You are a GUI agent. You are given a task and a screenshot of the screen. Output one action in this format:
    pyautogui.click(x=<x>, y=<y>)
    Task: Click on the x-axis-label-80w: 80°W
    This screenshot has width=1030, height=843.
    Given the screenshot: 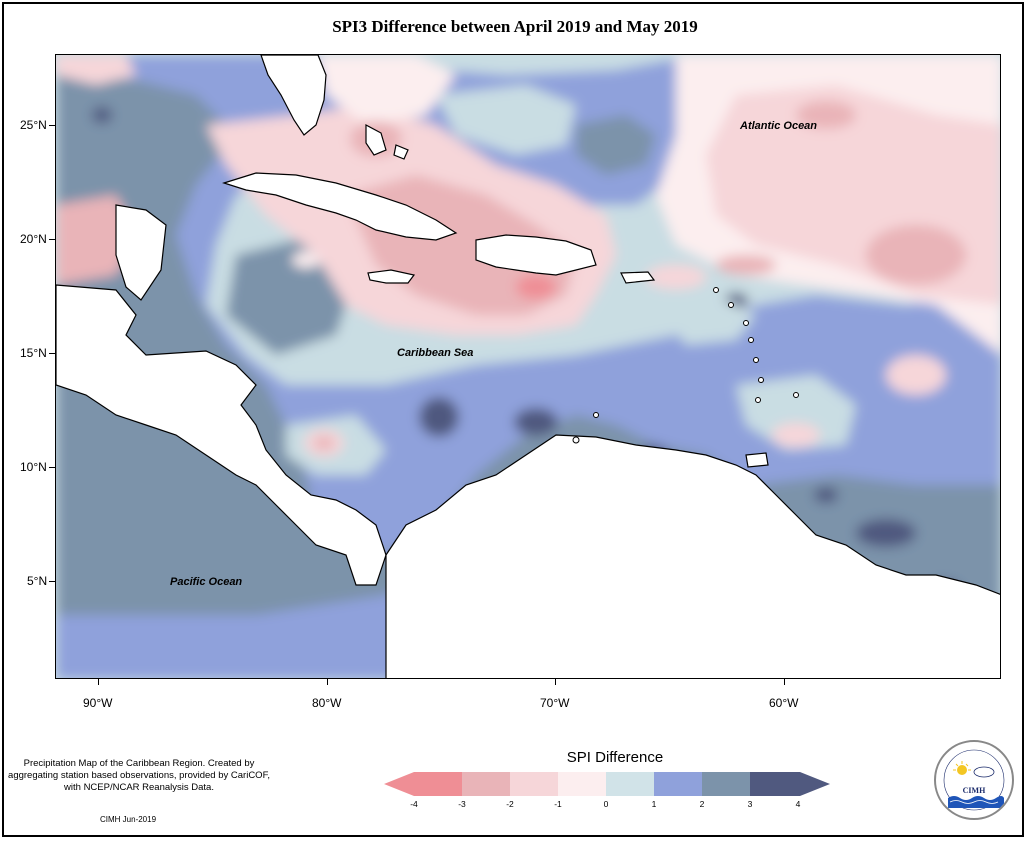 What is the action you would take?
    pyautogui.click(x=327, y=703)
    